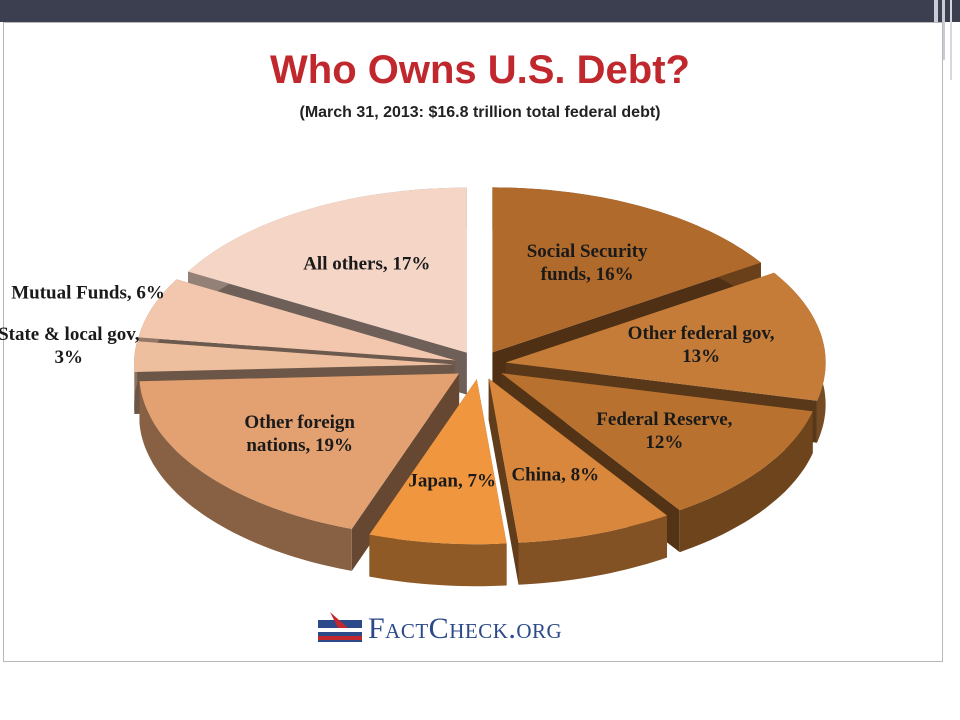 The image size is (960, 720). I want to click on chart-title: Who Owns U.S. Debt?, so click(480, 70).